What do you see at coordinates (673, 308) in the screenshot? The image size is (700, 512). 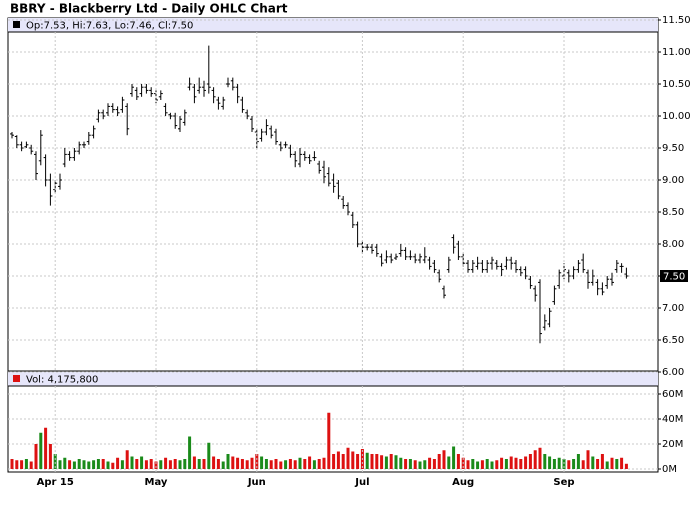 I see `y-tick-label: 7.00` at bounding box center [673, 308].